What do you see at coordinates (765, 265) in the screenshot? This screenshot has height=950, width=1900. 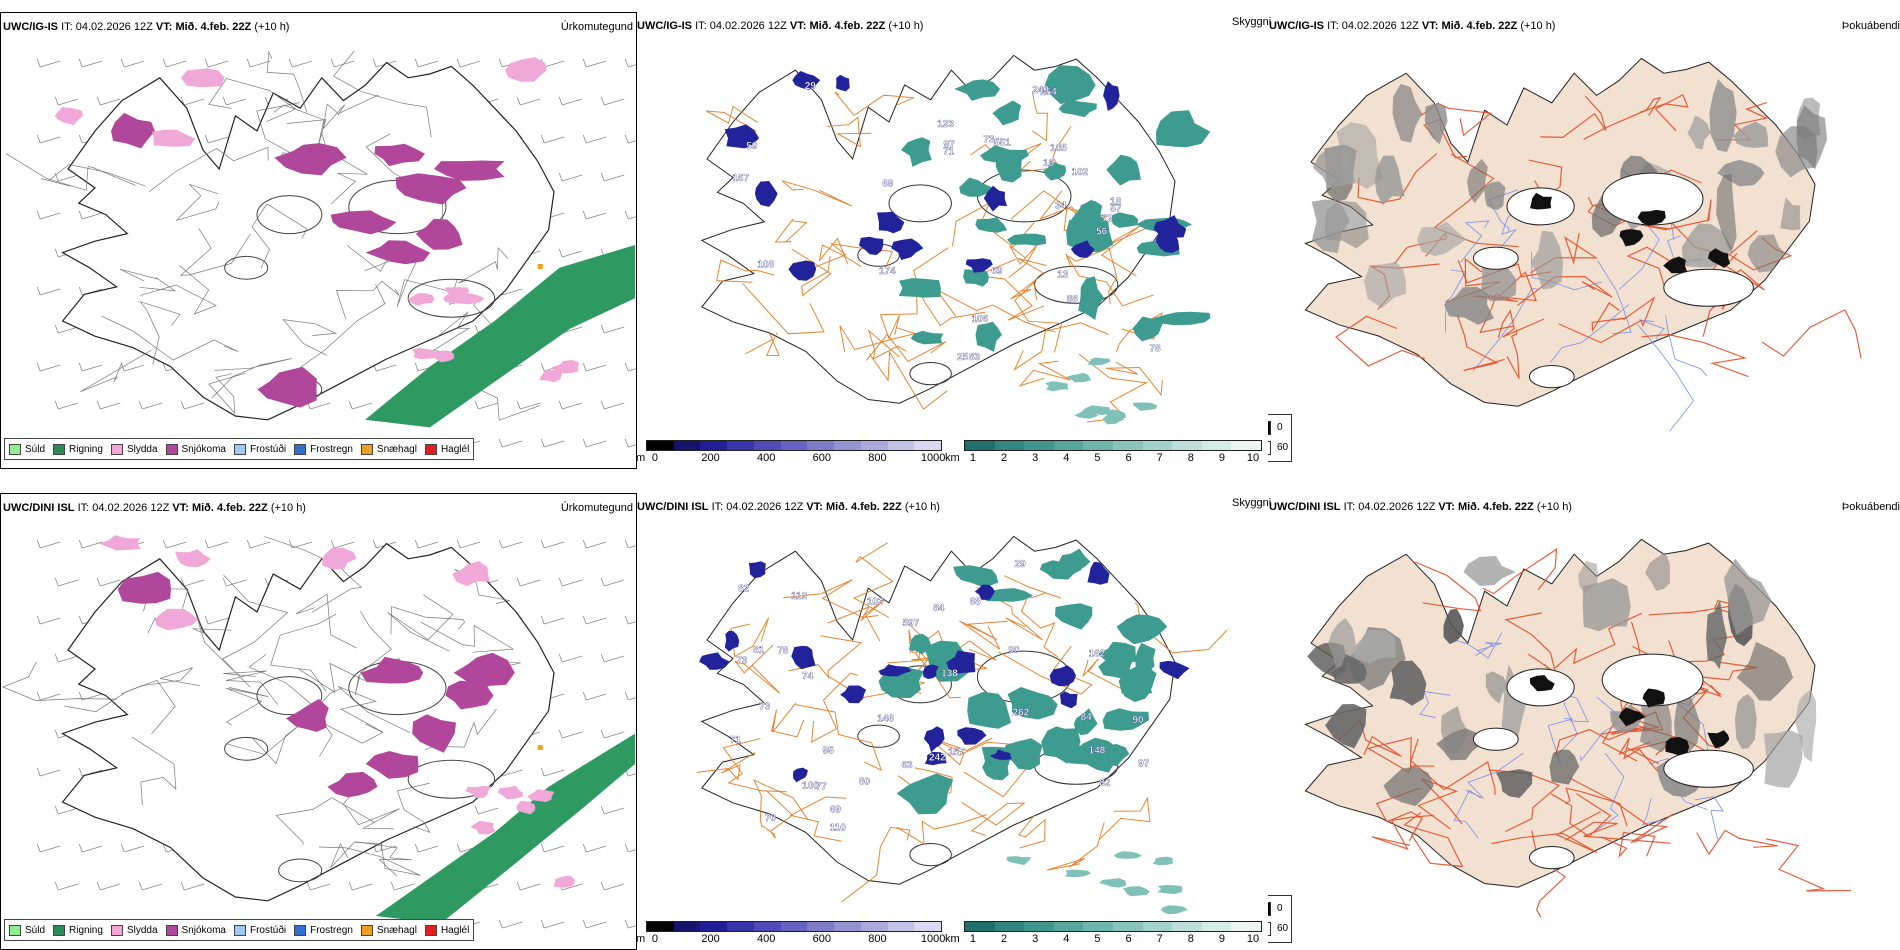 I see `visibility-value-label: 108` at bounding box center [765, 265].